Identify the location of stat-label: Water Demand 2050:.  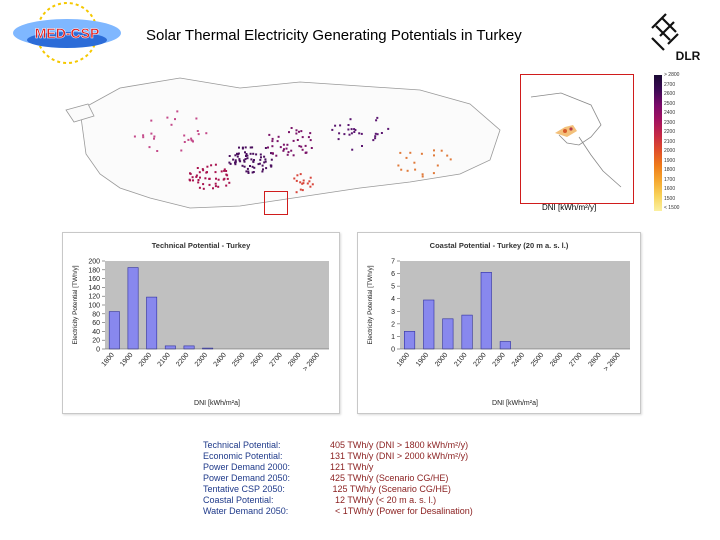
(246, 511).